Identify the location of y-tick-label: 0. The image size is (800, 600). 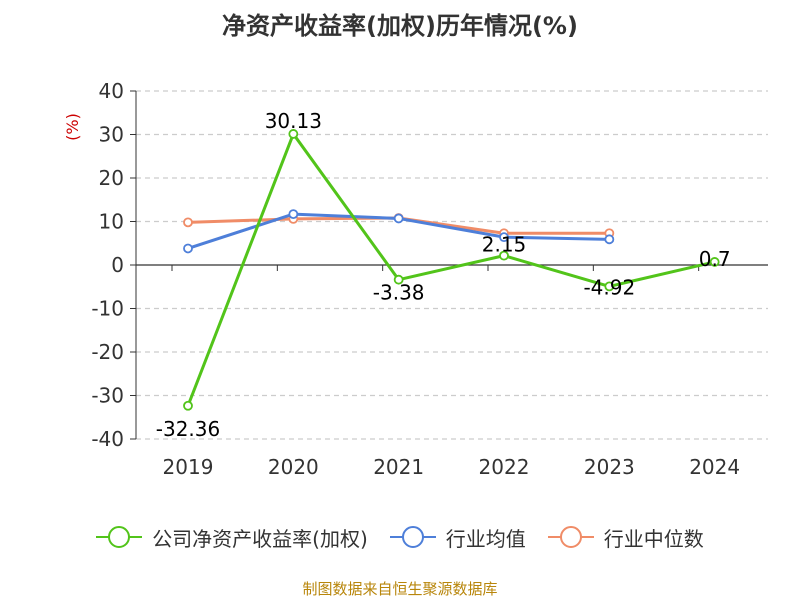
(117, 265).